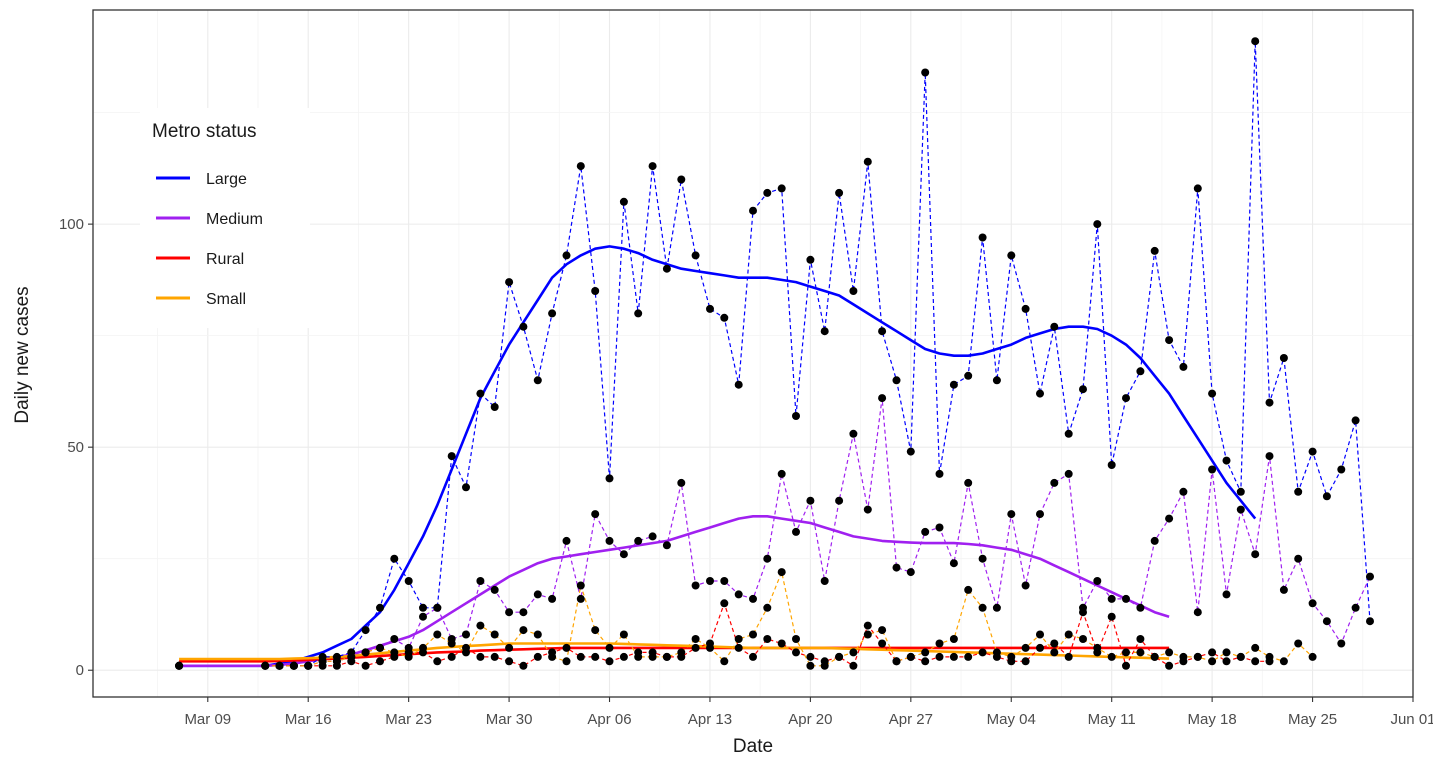 The height and width of the screenshot is (763, 1433). Describe the element at coordinates (789, 618) in the screenshot. I see `series-line-small` at that location.